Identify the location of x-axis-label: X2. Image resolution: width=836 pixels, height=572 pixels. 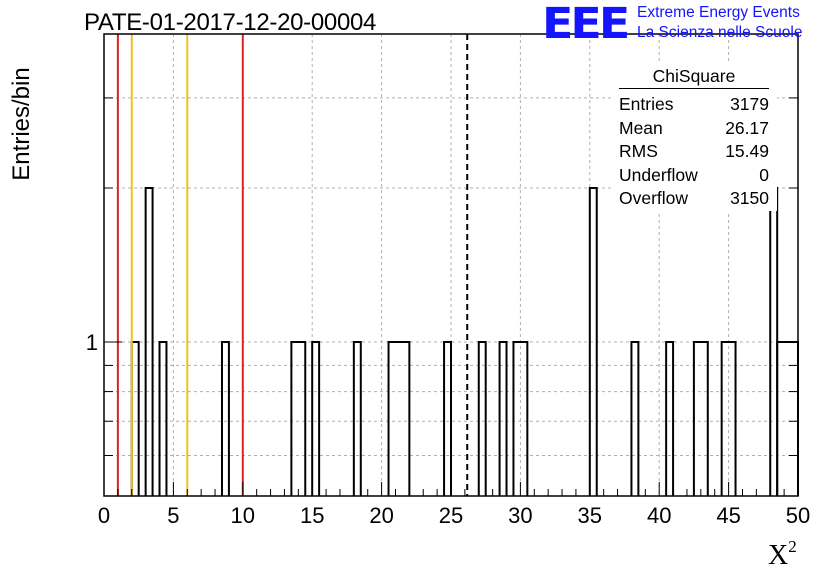
(782, 554).